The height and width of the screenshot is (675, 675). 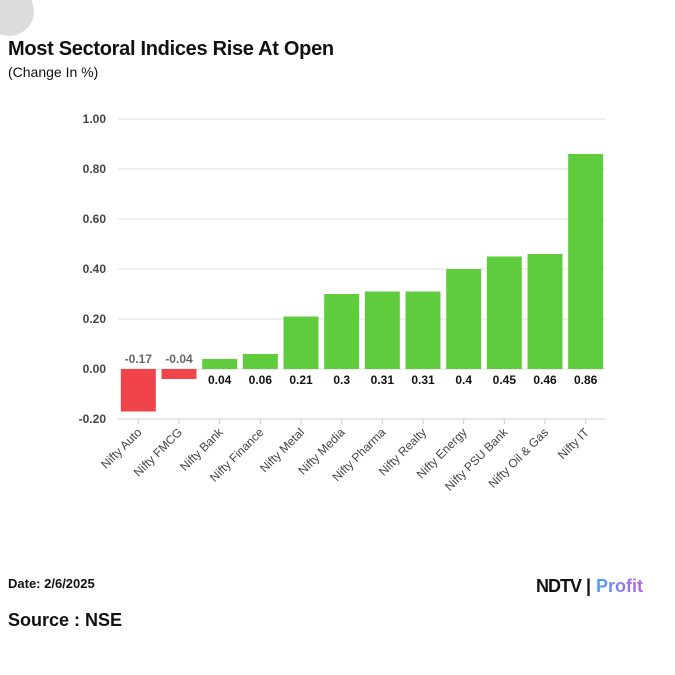 I want to click on y-tick-label: 0.40, so click(x=95, y=269).